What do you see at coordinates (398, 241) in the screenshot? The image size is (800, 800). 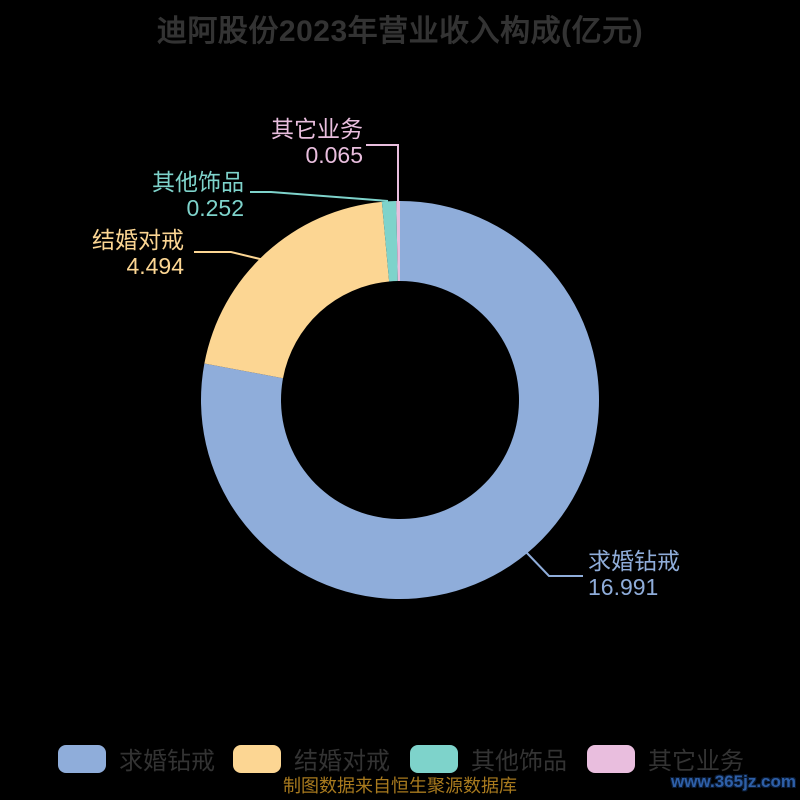 I see `pie-slice-other-business` at bounding box center [398, 241].